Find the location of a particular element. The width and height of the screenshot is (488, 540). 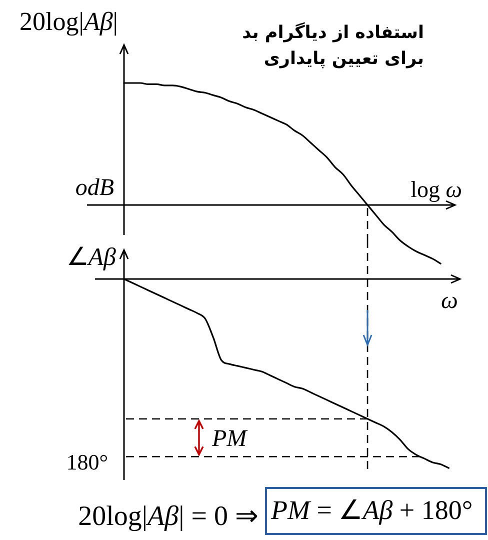

annotation: 180° is located at coordinates (87, 462).